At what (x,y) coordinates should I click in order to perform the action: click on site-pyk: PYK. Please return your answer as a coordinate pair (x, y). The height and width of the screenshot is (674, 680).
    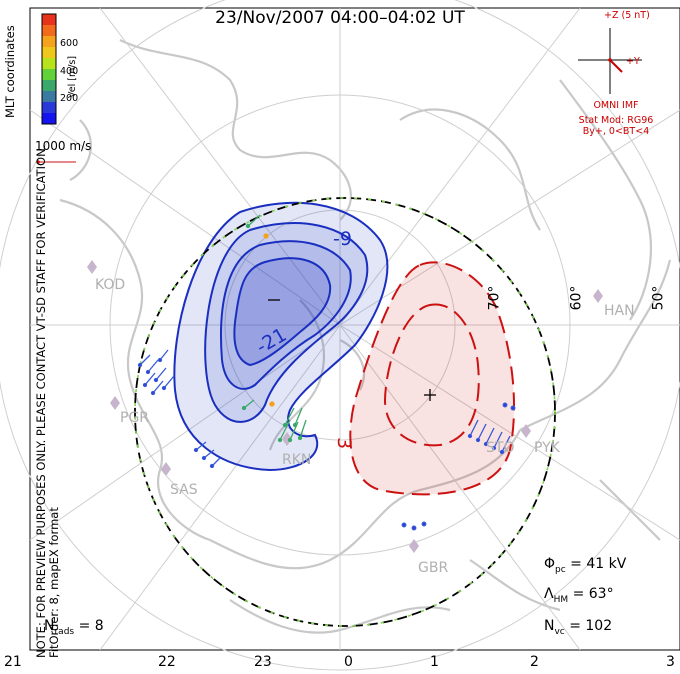
    Looking at the image, I should click on (547, 448).